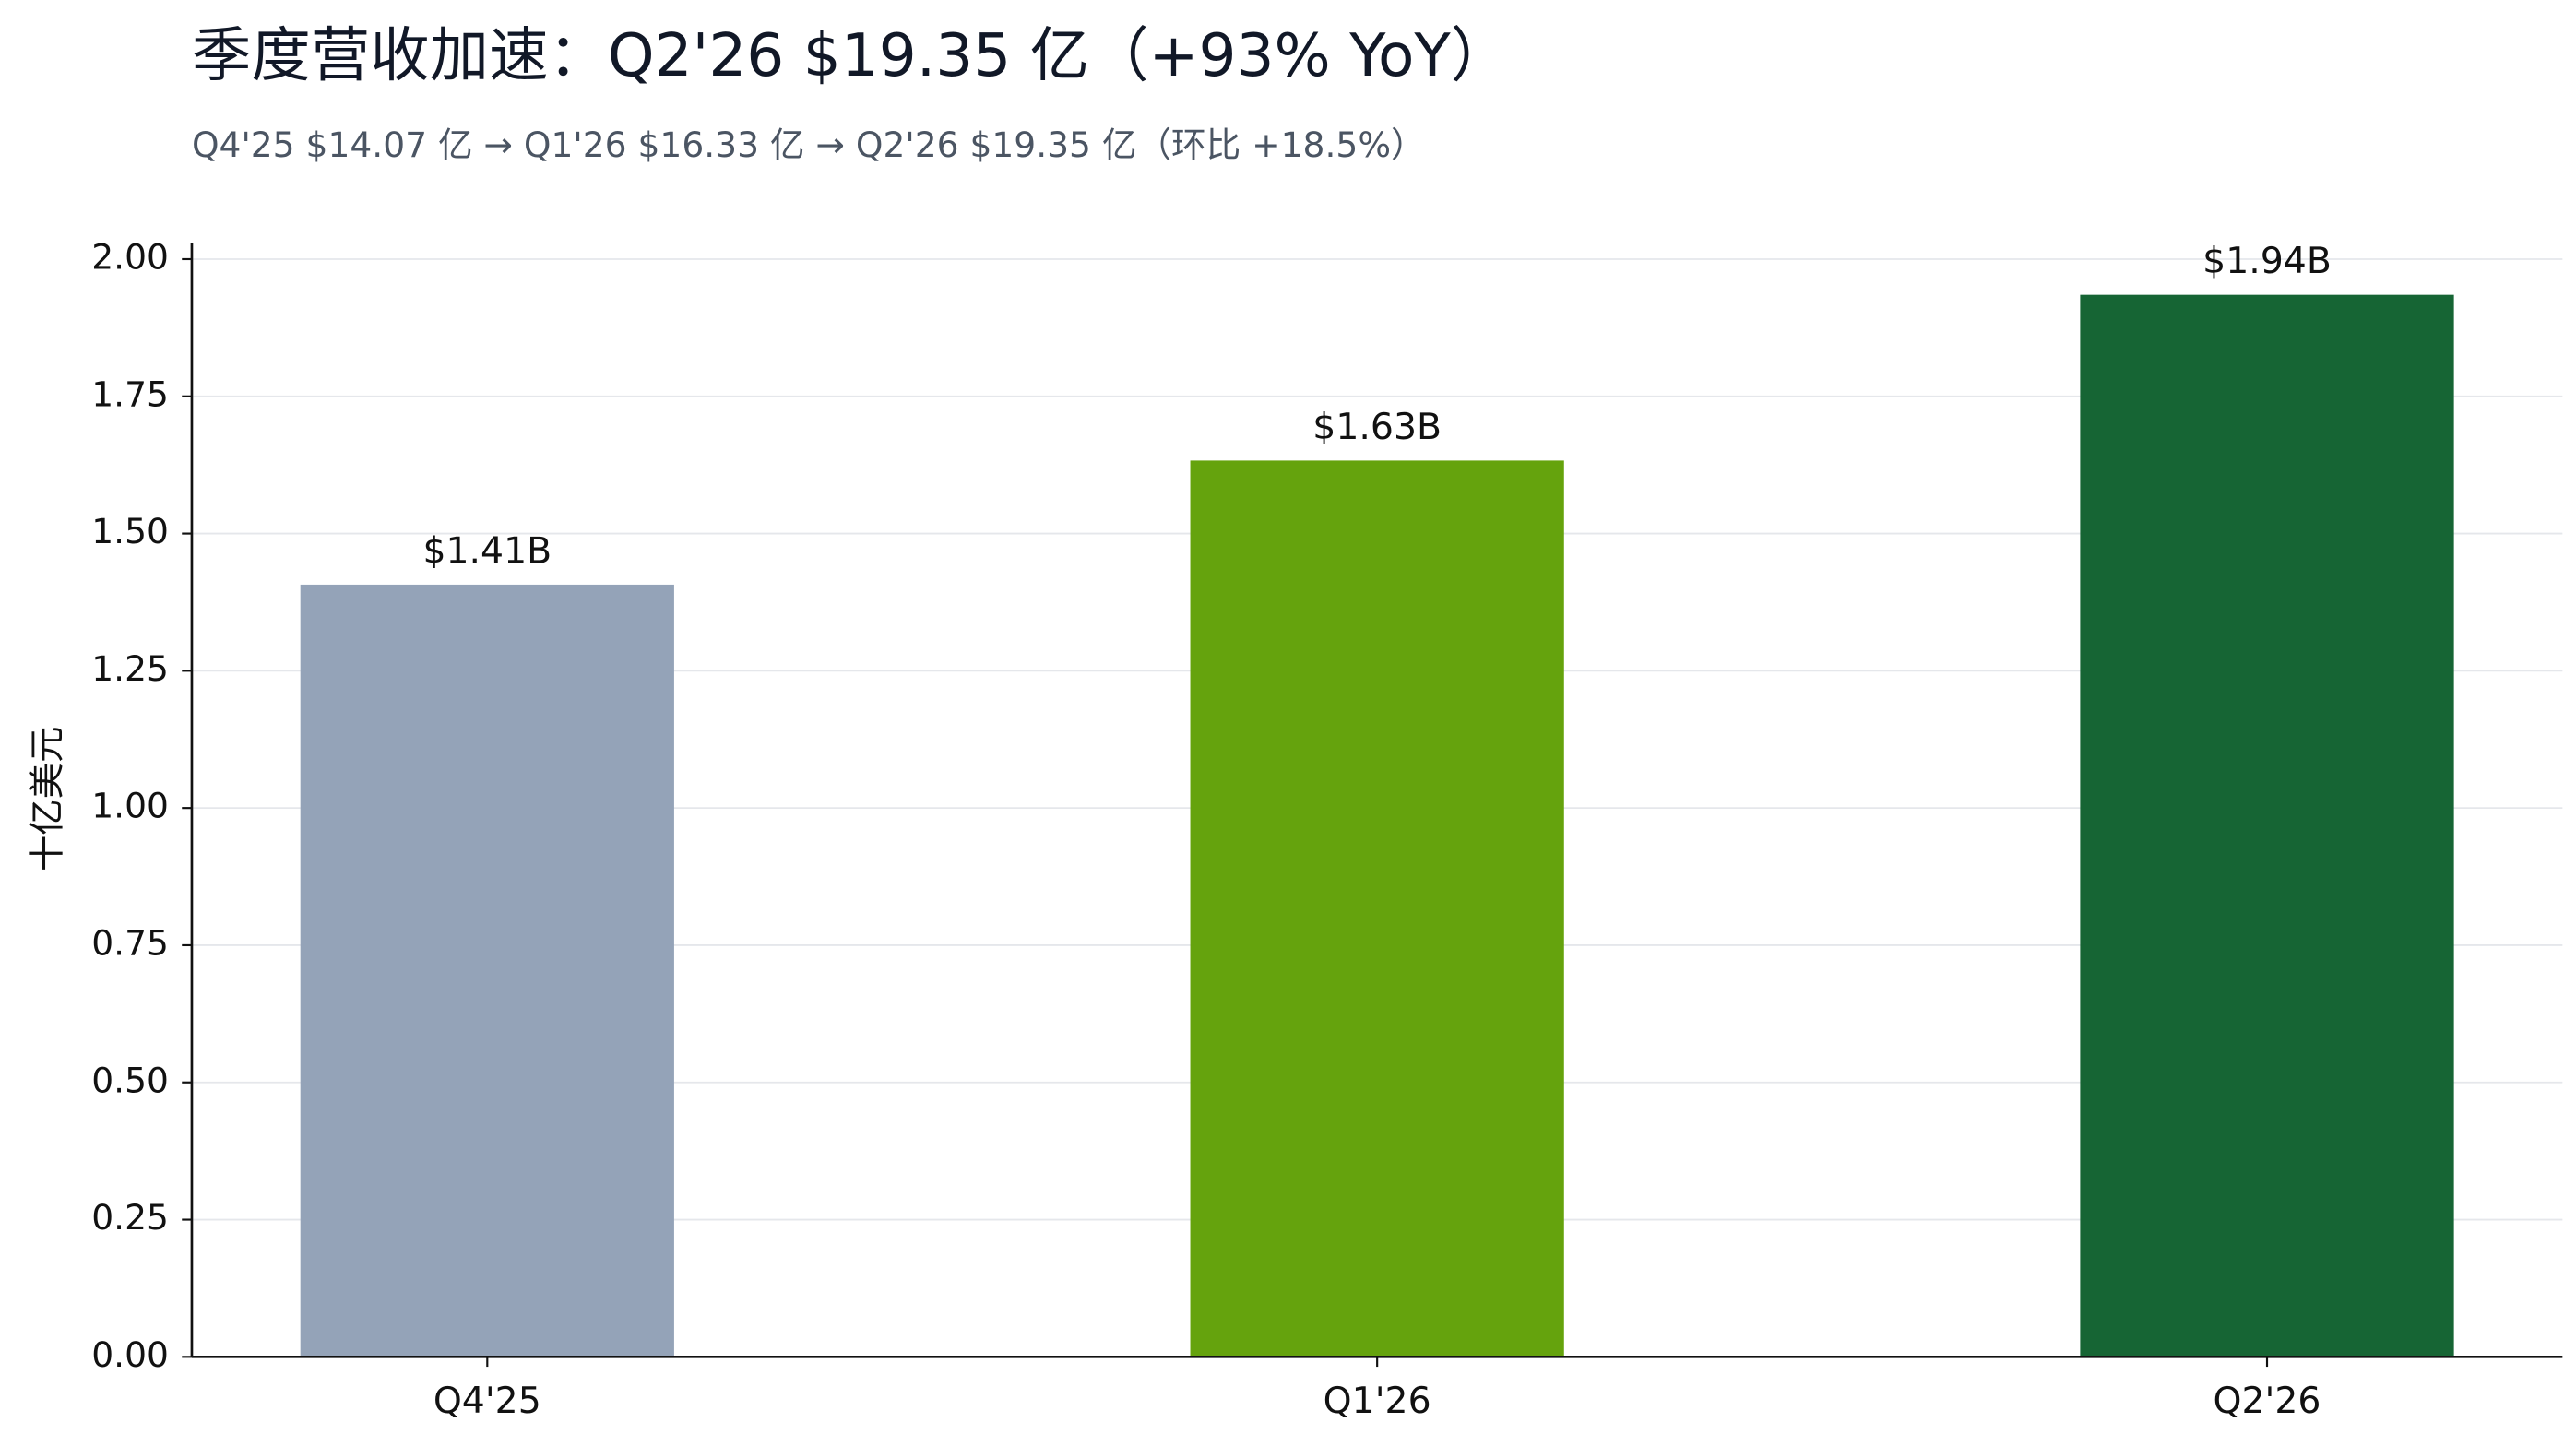 This screenshot has height=1446, width=2576. I want to click on x-tick-label: Q1'26, so click(1377, 1401).